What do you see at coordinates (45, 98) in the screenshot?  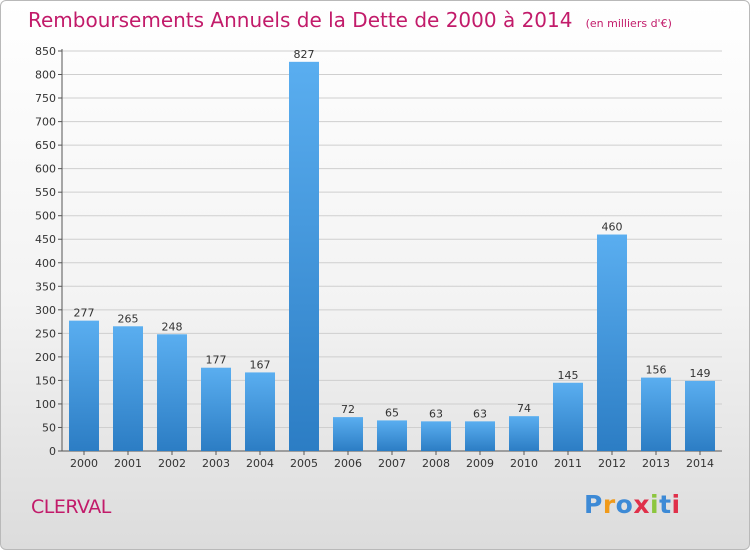 I see `y-tick-label: 750` at bounding box center [45, 98].